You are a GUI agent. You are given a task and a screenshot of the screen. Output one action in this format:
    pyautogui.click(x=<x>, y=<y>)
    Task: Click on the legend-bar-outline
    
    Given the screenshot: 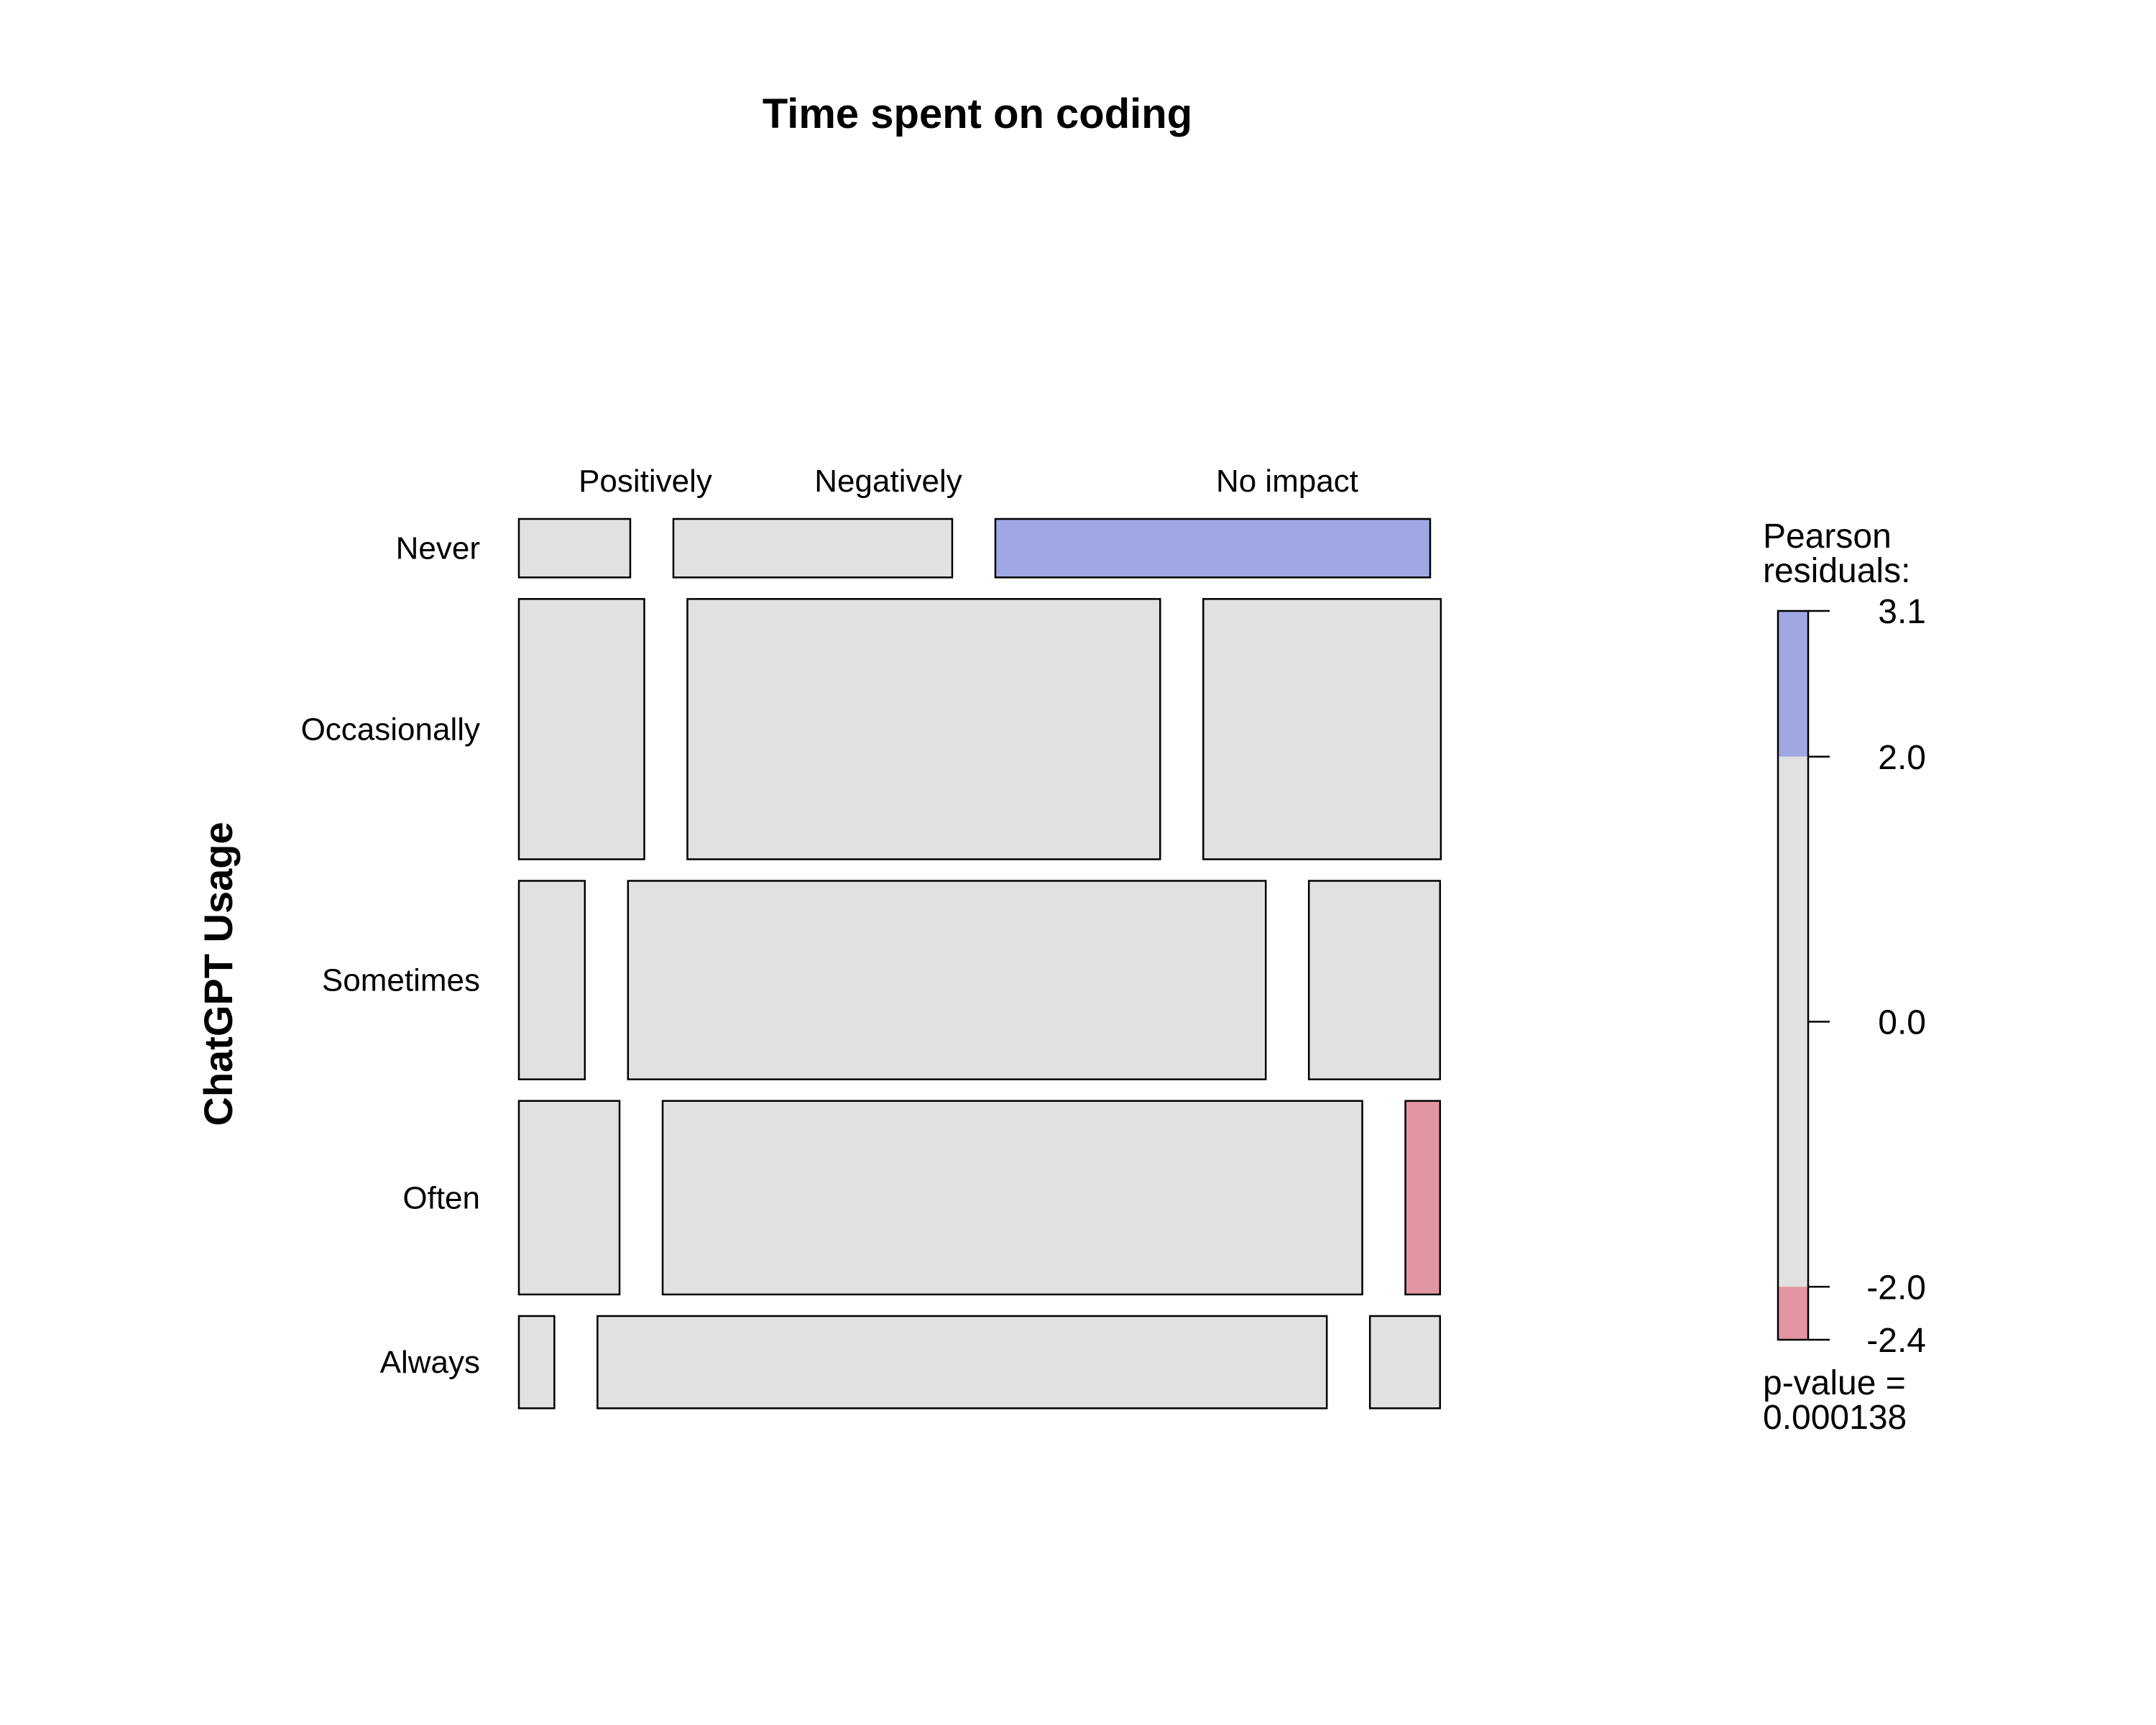 What is the action you would take?
    pyautogui.click(x=1793, y=975)
    